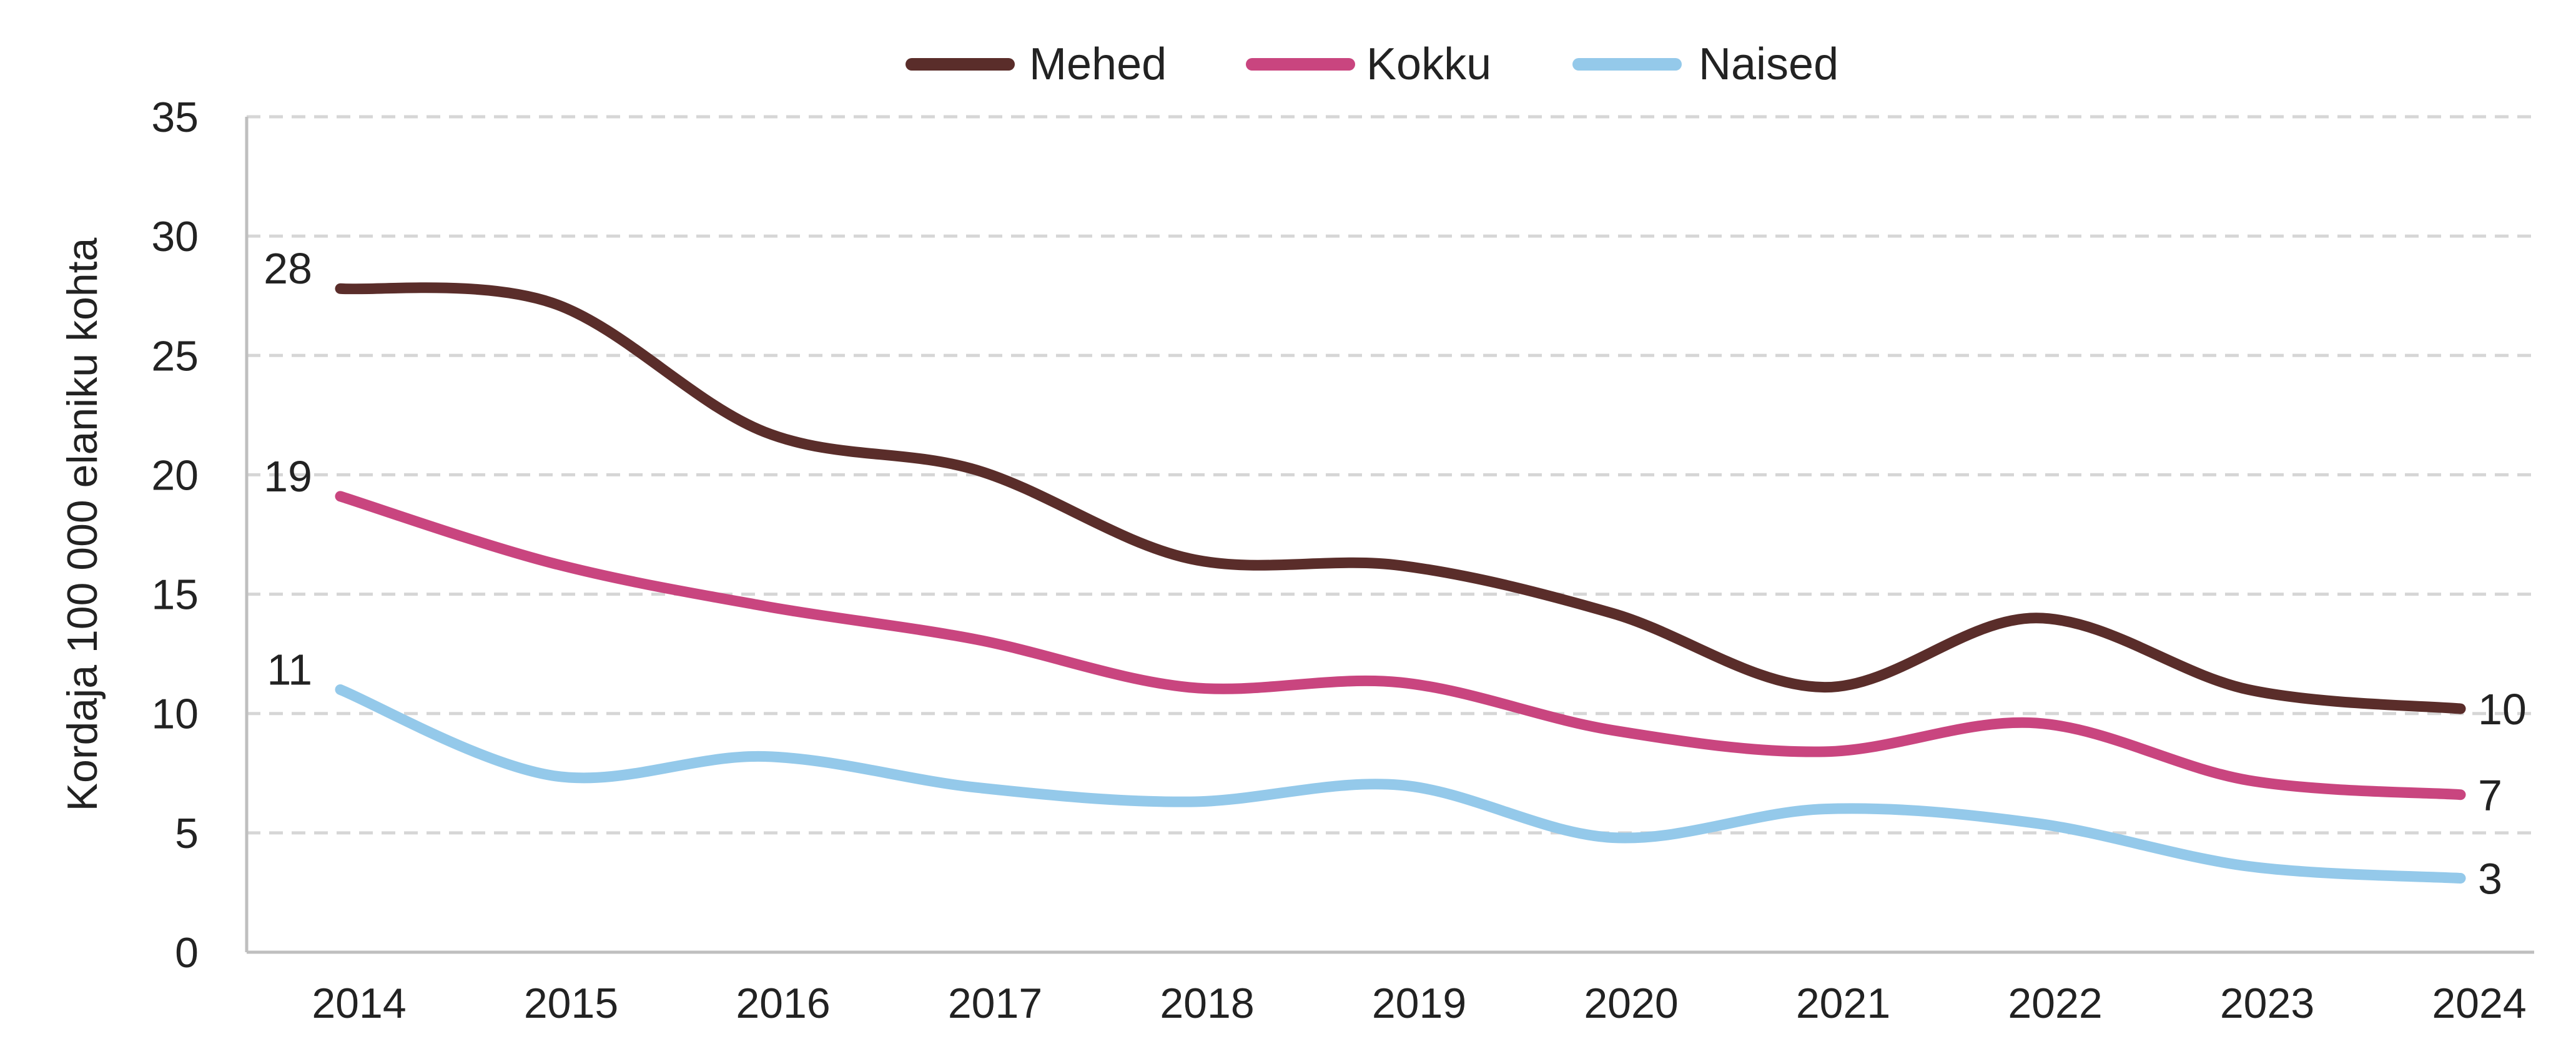 This screenshot has width=2576, height=1044. Describe the element at coordinates (175, 475) in the screenshot. I see `y-tick-label: 20` at that location.